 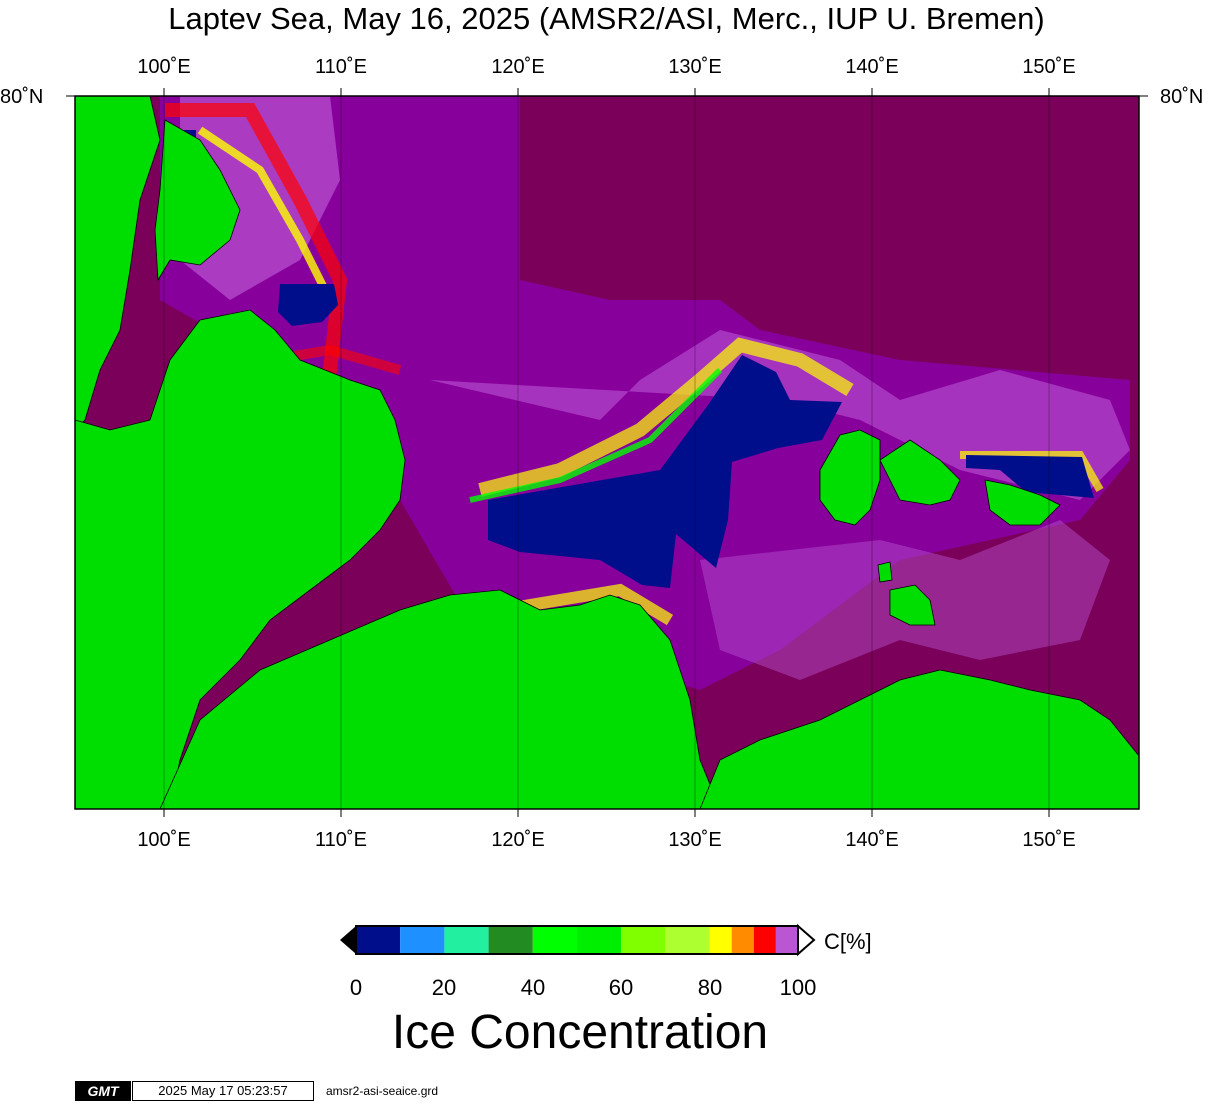 I want to click on colorbar-tick-40: 40, so click(x=533, y=987).